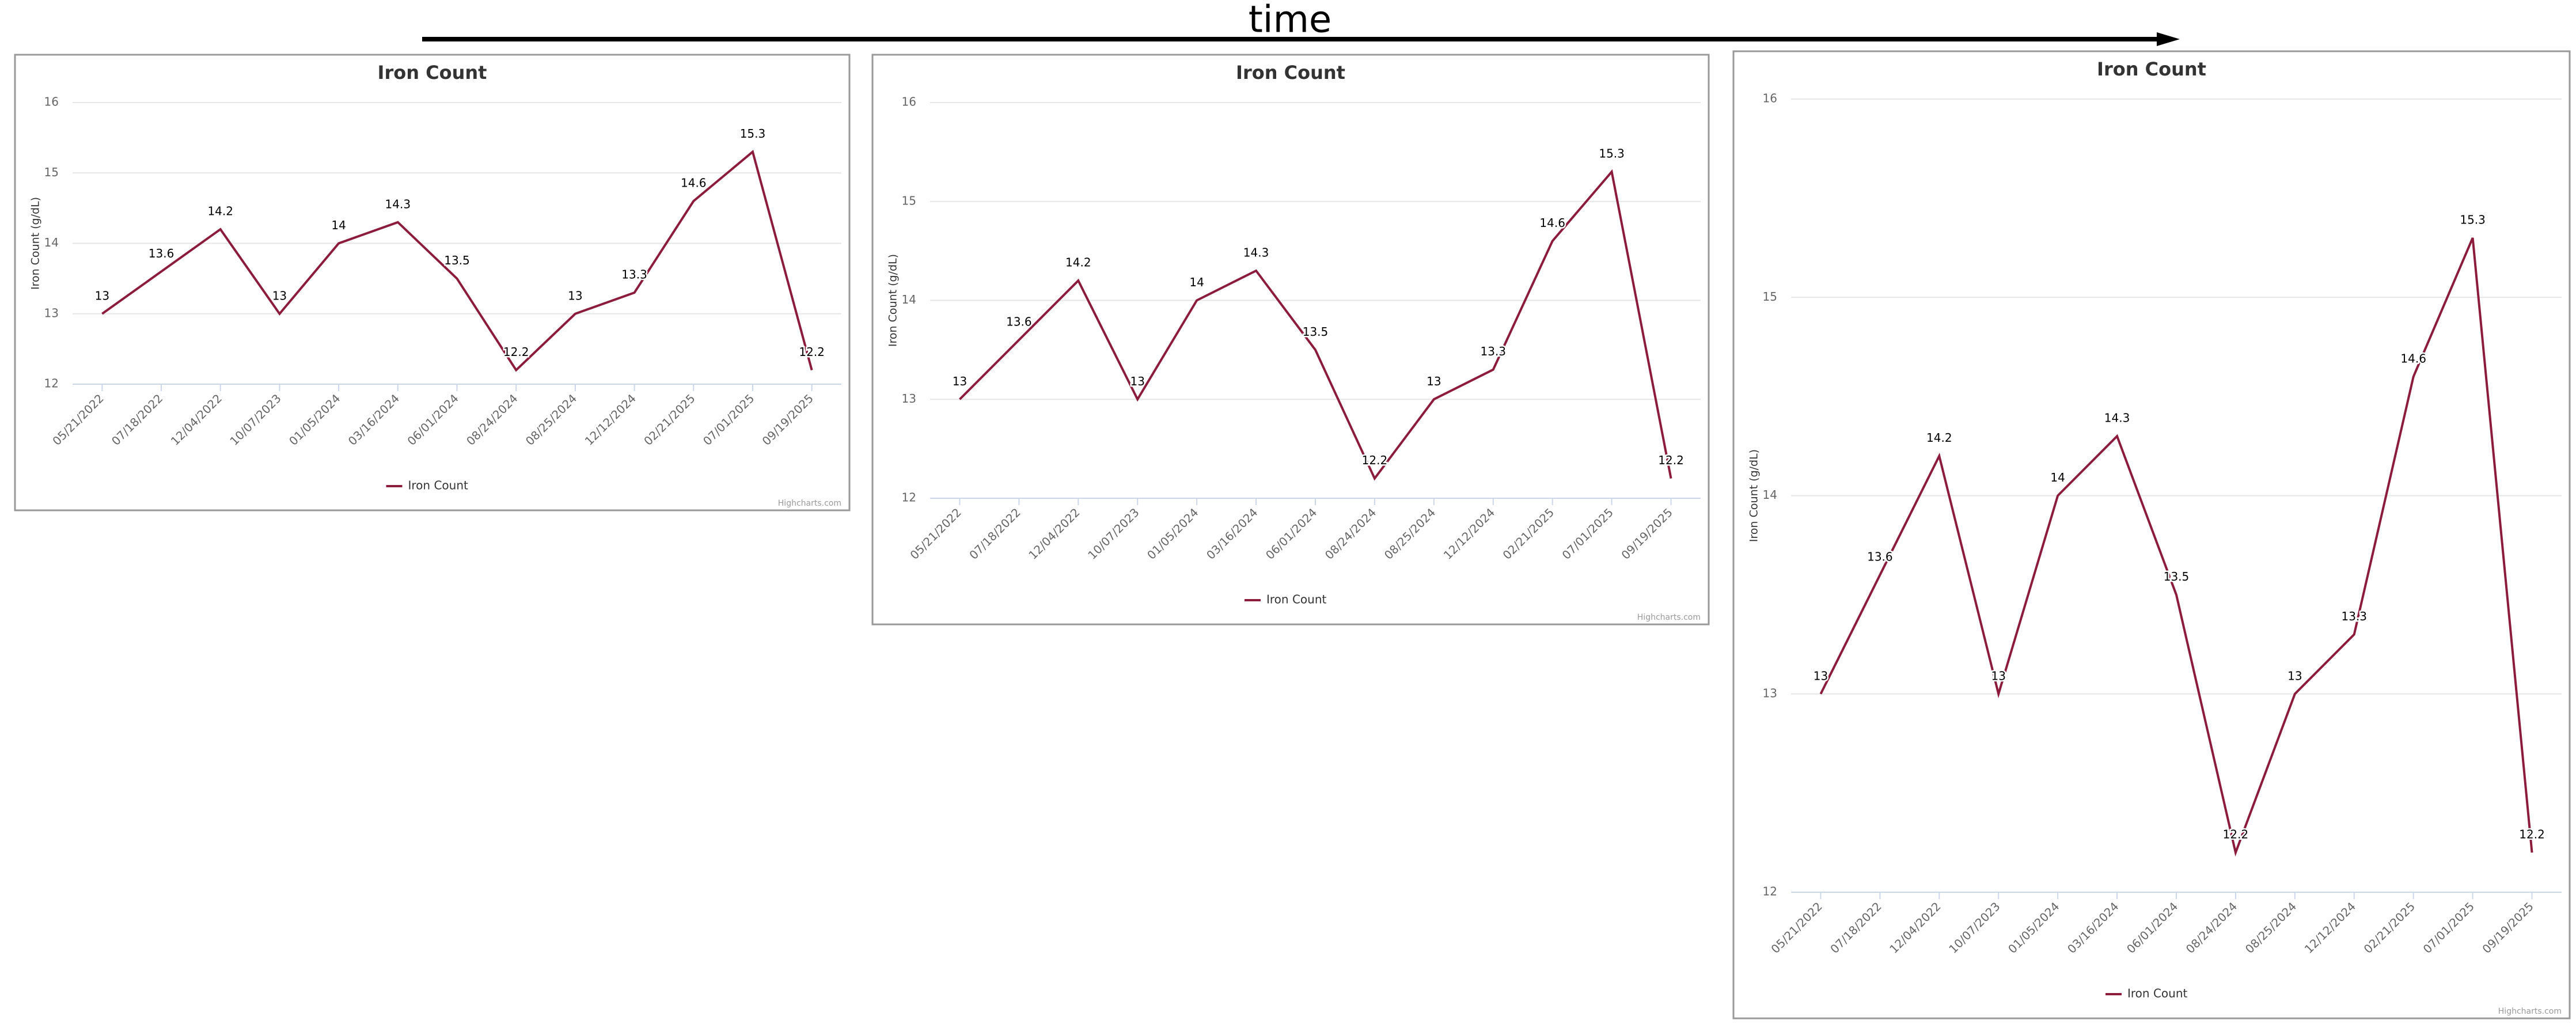 This screenshot has width=2576, height=1027. What do you see at coordinates (2168, 39) in the screenshot?
I see `arrow-head` at bounding box center [2168, 39].